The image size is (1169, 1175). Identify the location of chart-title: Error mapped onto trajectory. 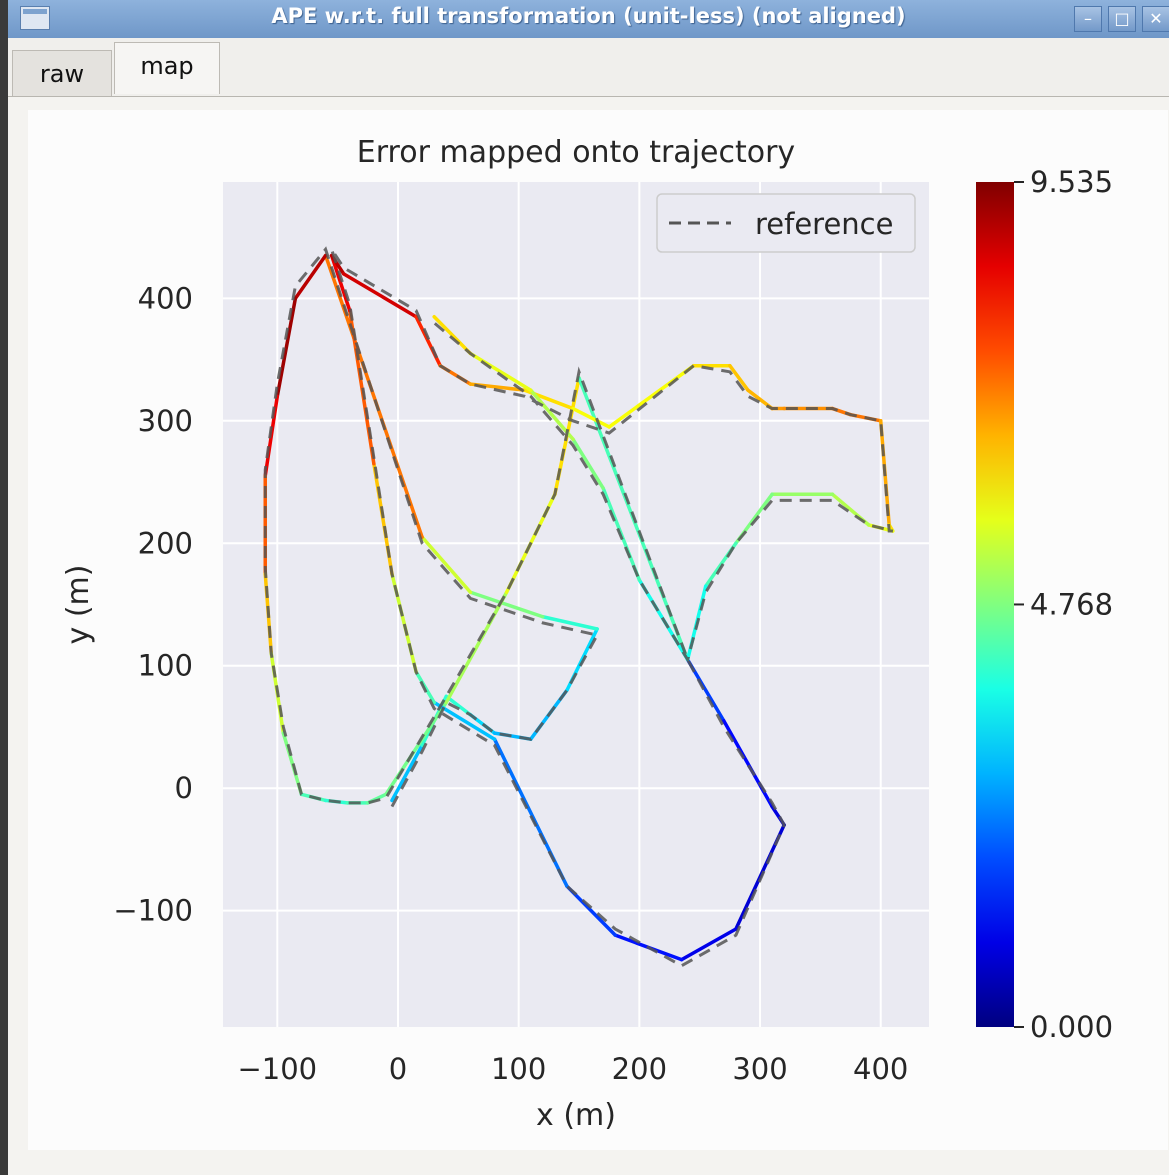
(576, 152).